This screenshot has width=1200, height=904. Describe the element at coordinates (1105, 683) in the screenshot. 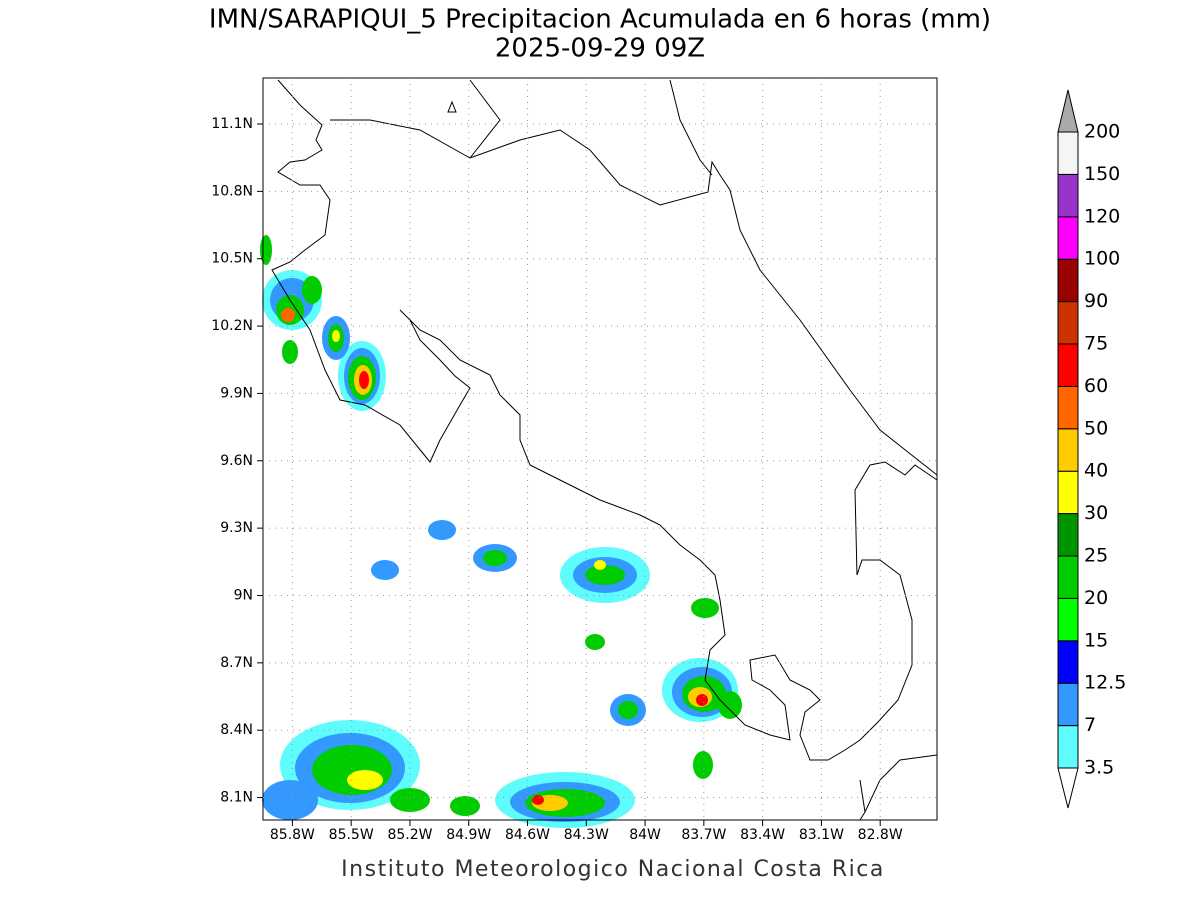

I see `colorbar-label: 12.5` at that location.